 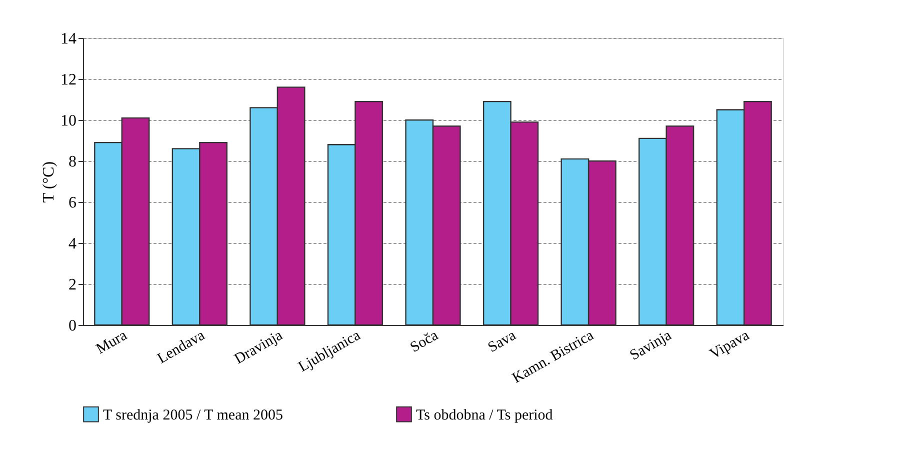 What do you see at coordinates (68, 80) in the screenshot?
I see `y-tick-label: 12` at bounding box center [68, 80].